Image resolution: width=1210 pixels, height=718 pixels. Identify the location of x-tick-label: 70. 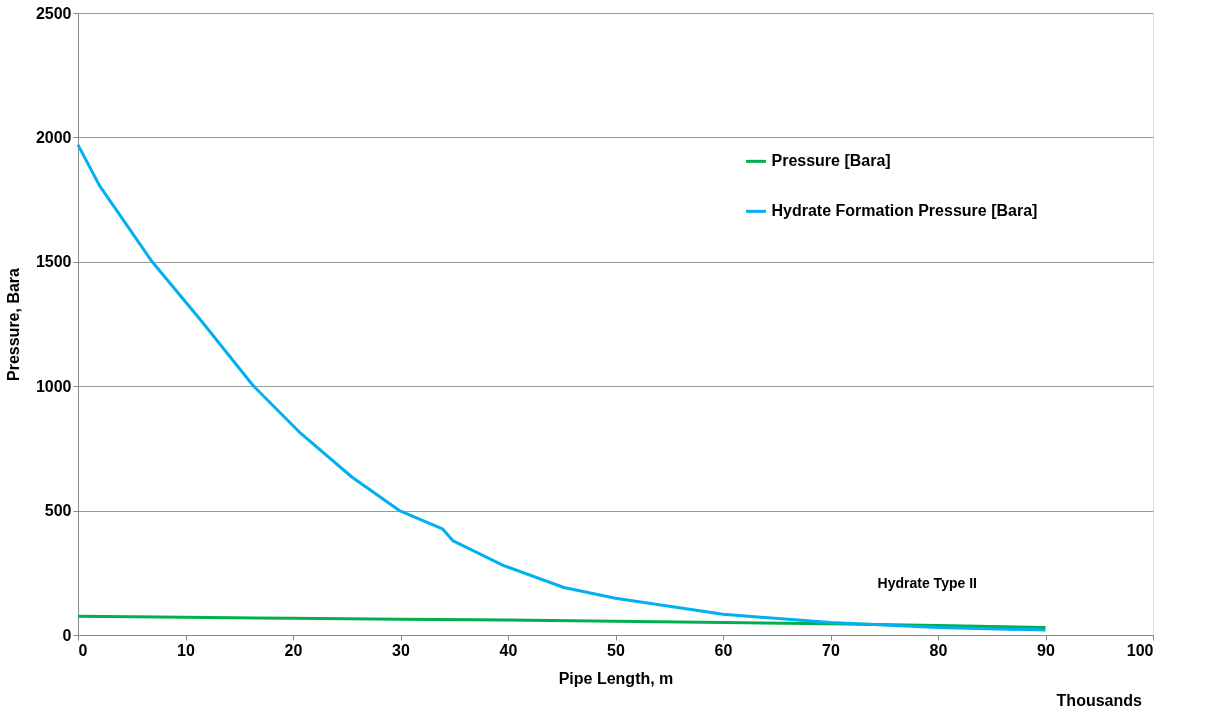
(831, 650).